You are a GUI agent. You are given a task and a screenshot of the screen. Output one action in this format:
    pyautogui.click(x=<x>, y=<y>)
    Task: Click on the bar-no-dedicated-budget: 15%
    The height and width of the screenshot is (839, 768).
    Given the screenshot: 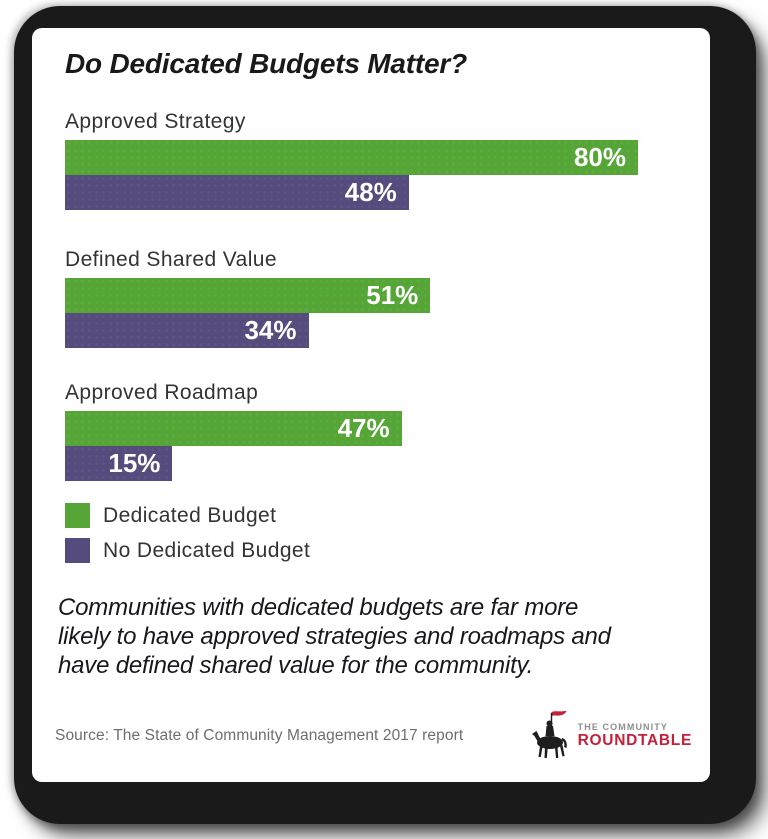 What is the action you would take?
    pyautogui.click(x=119, y=463)
    